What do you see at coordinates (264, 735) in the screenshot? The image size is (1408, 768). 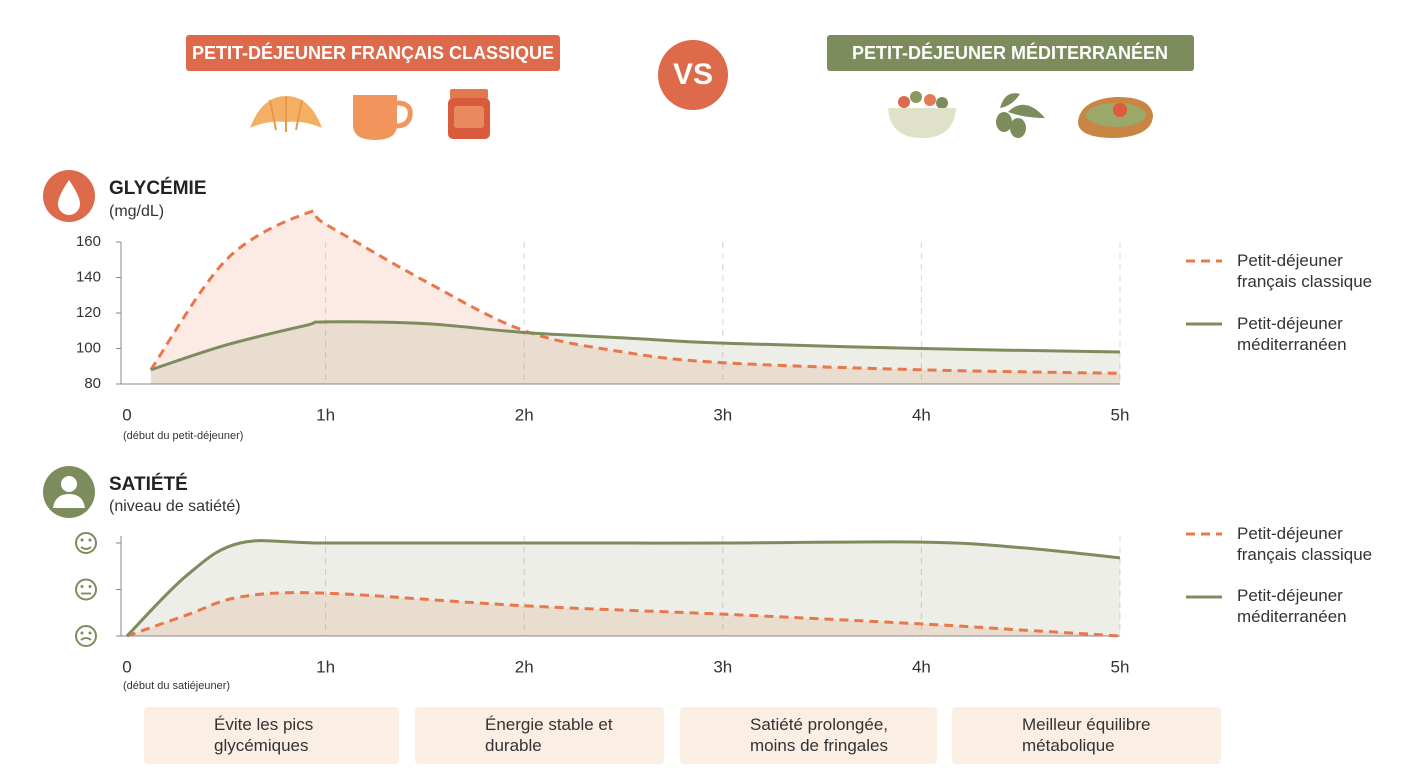 I see `benefit-text: Évite les pics glycémiques` at bounding box center [264, 735].